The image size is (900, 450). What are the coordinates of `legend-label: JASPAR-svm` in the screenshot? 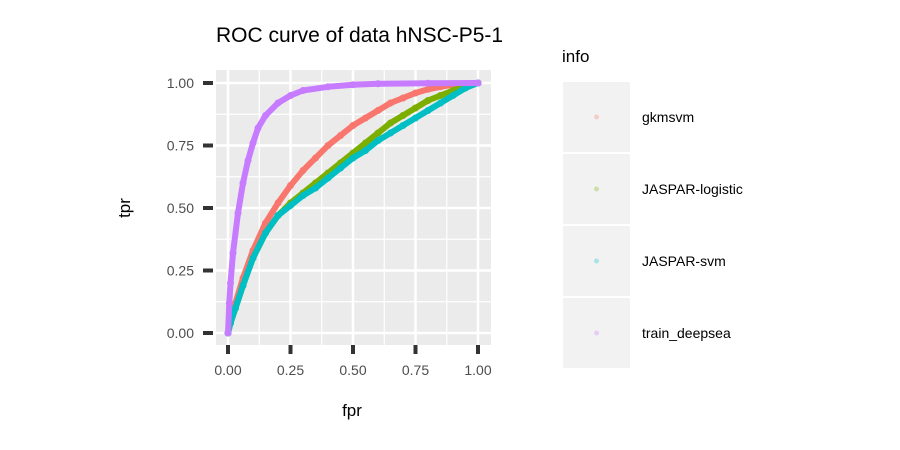 It's located at (684, 261).